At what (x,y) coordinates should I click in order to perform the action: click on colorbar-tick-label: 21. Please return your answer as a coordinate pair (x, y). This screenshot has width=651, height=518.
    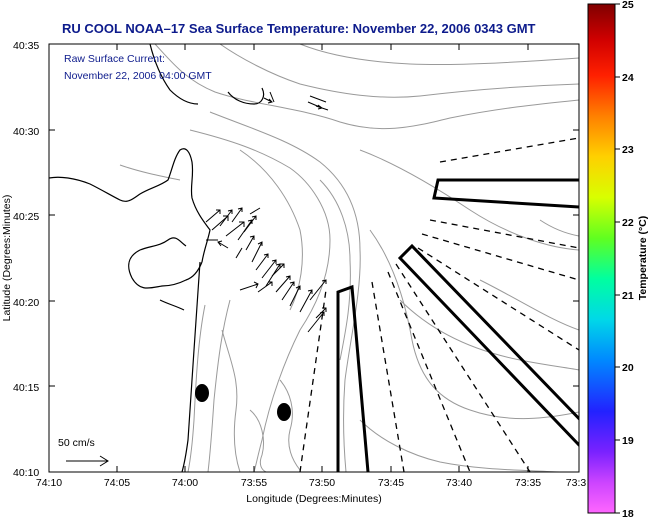
    Looking at the image, I should click on (628, 296).